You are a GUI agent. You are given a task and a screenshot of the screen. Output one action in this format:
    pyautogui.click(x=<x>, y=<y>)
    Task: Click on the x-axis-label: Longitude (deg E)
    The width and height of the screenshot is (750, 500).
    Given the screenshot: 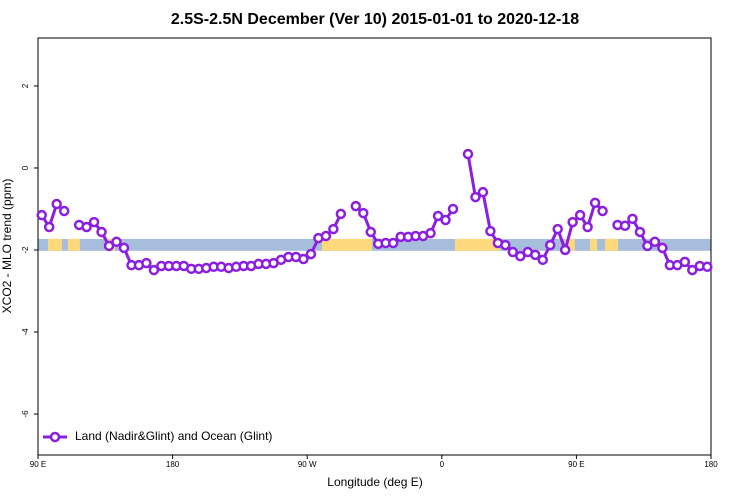 What is the action you would take?
    pyautogui.click(x=374, y=482)
    